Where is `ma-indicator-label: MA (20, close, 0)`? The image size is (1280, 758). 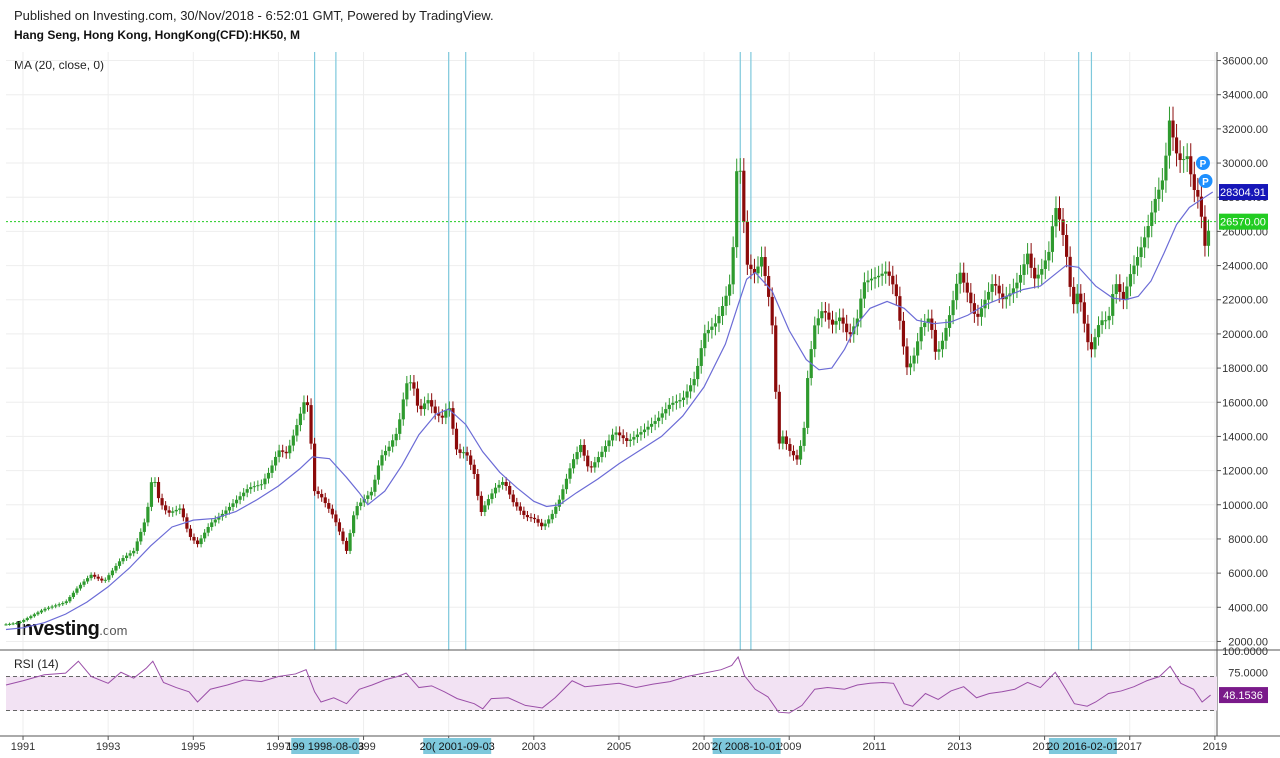
ma-indicator-label: MA (20, close, 0) is located at coordinates (59, 65).